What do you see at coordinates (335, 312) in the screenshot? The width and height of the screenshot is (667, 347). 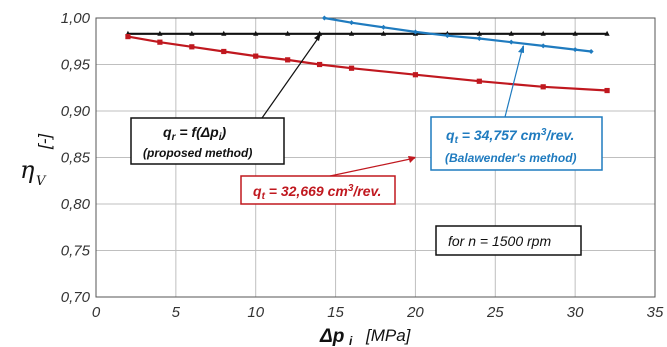 I see `x-tick-label: 15` at bounding box center [335, 312].